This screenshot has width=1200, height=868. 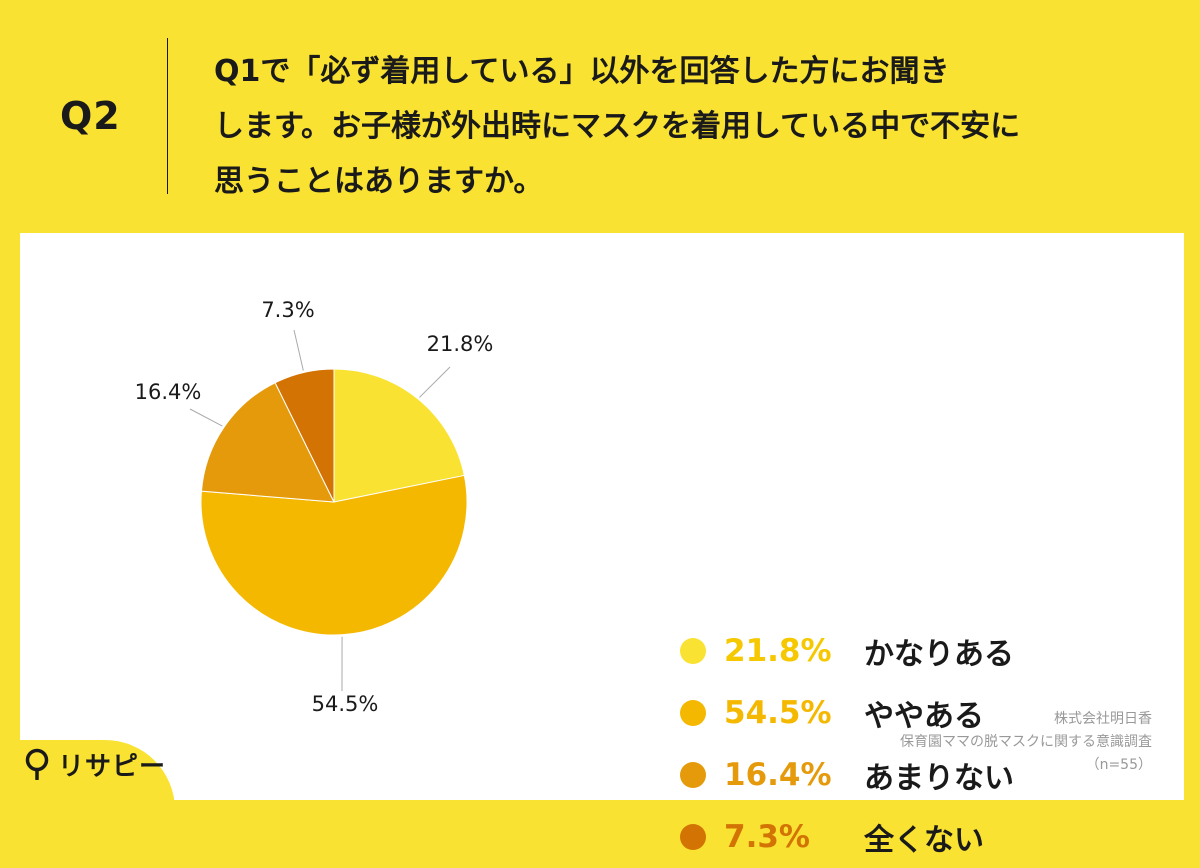 I want to click on legend-item: 21.8% かなりある, so click(x=847, y=651).